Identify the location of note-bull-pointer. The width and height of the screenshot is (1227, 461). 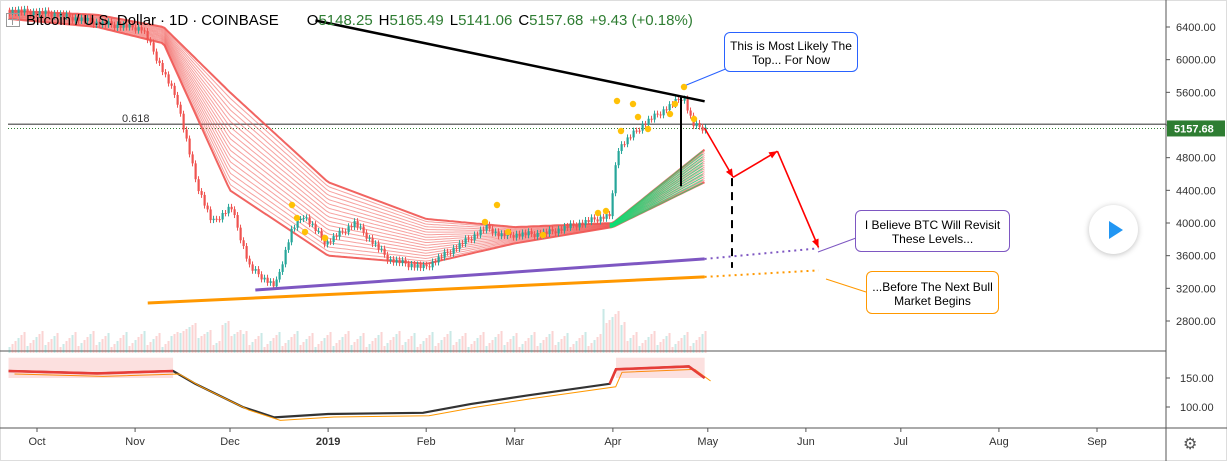
(846, 285).